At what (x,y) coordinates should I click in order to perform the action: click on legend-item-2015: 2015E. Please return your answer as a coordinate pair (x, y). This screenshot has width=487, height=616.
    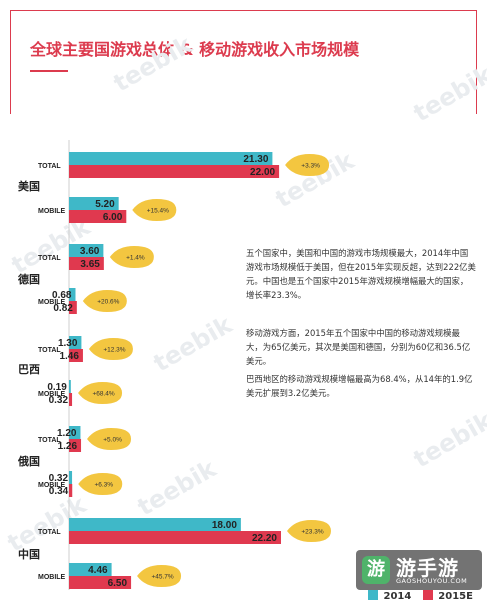
    Looking at the image, I should click on (447, 596).